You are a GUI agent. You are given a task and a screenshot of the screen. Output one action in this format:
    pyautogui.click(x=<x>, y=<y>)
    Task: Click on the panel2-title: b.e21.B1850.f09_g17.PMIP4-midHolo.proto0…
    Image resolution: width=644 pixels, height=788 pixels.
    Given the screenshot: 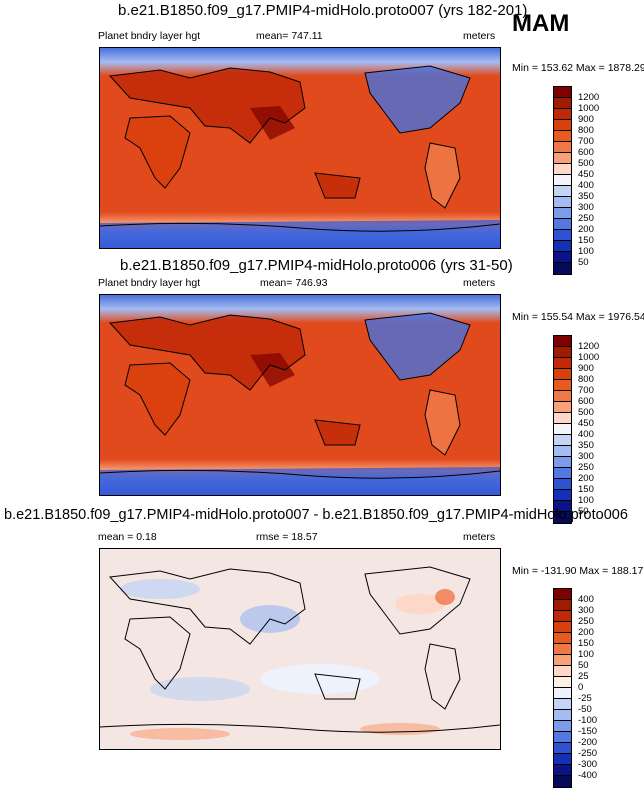 What is the action you would take?
    pyautogui.click(x=316, y=265)
    